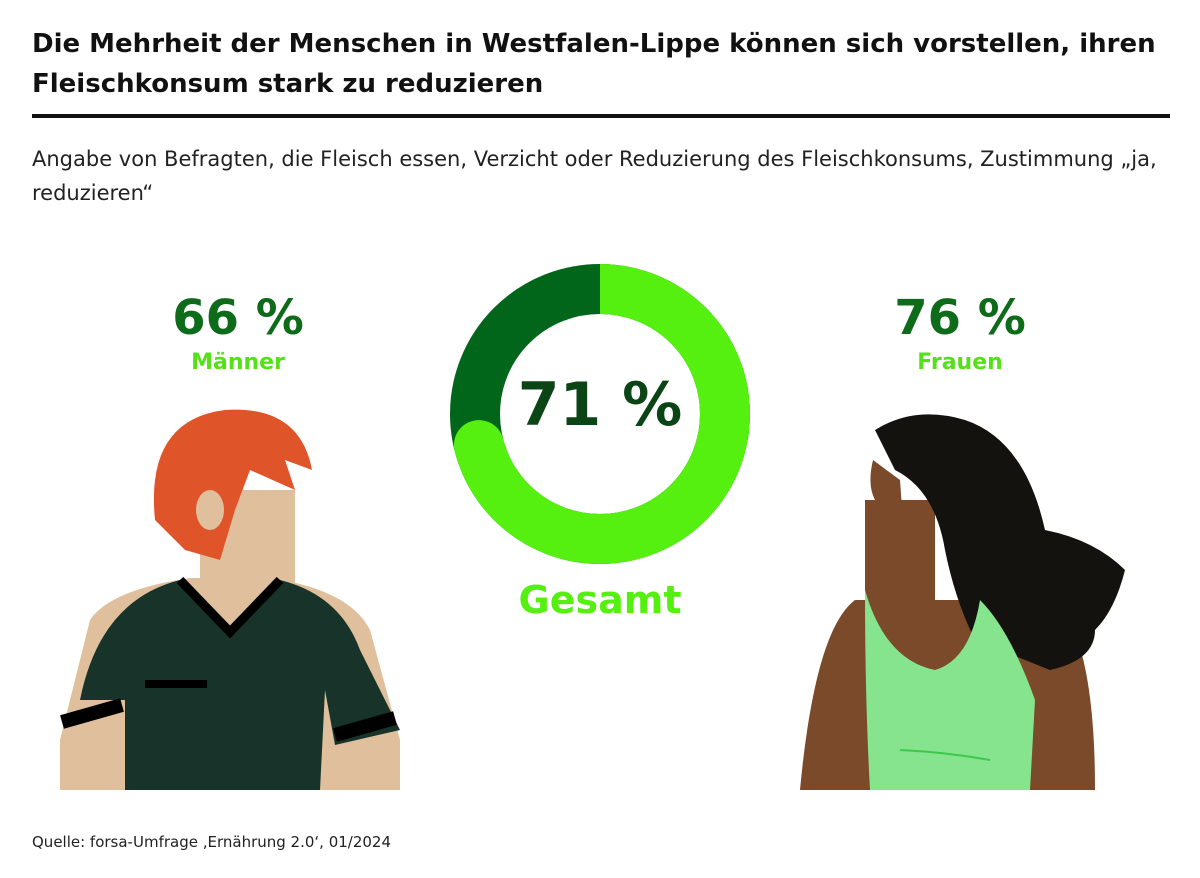 Image resolution: width=1200 pixels, height=878 pixels. Describe the element at coordinates (601, 116) in the screenshot. I see `title-divider` at that location.